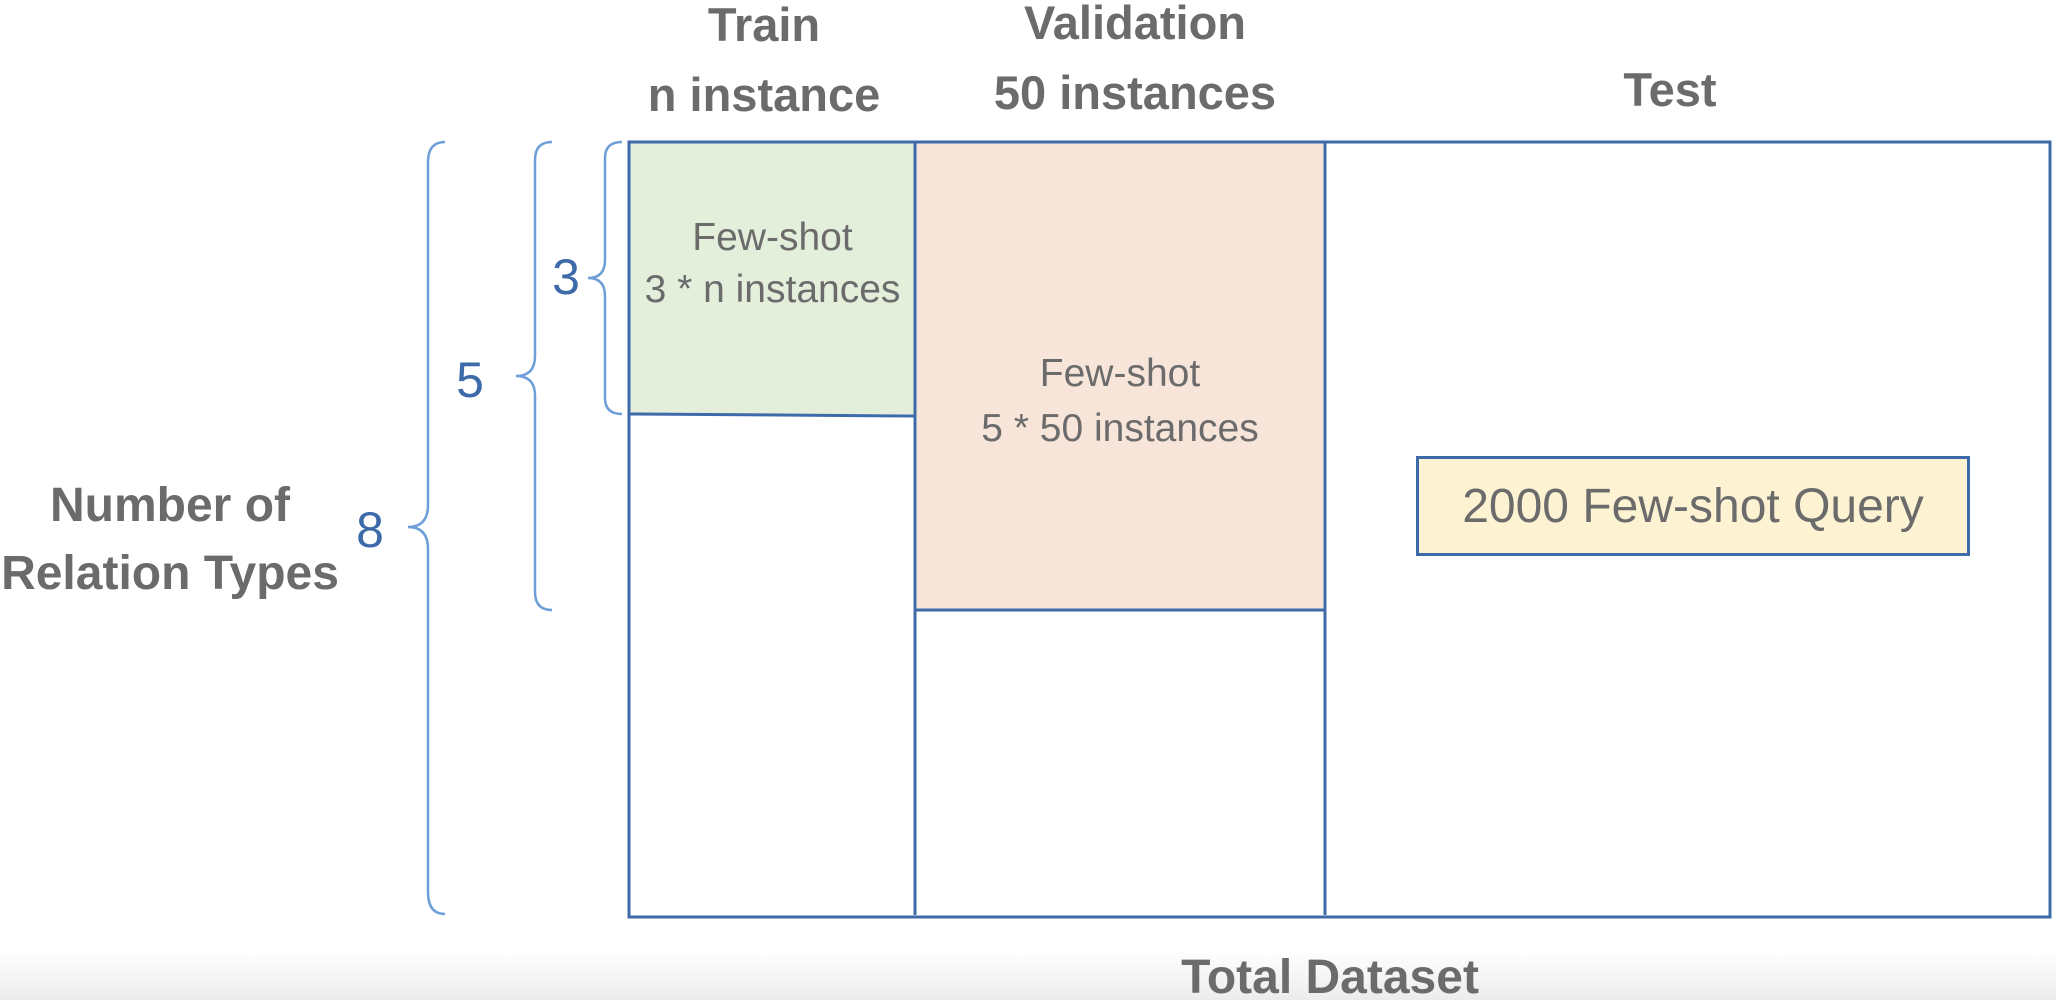  Describe the element at coordinates (1135, 64) in the screenshot. I see `header-validation: Validation 50 instances` at that location.